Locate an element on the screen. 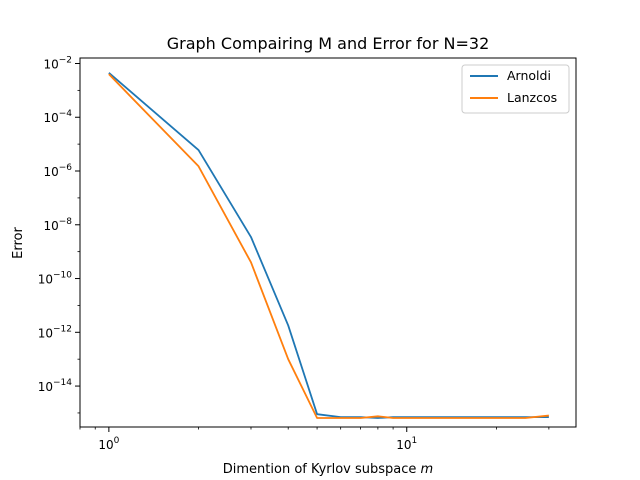 The height and width of the screenshot is (480, 640). y-axis-title: Error is located at coordinates (18, 243).